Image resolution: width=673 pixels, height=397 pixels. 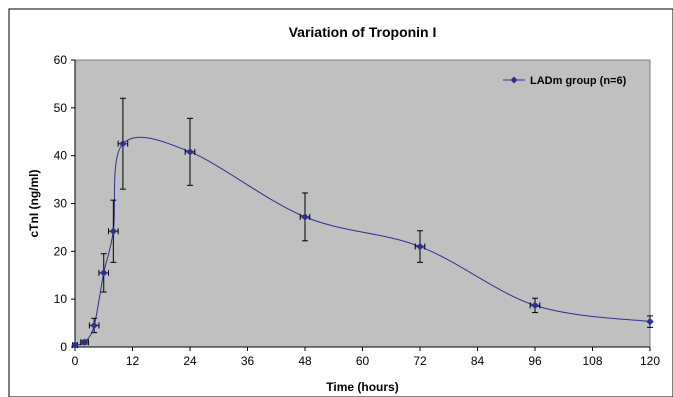 I want to click on x-tick-label: 48, so click(x=305, y=361).